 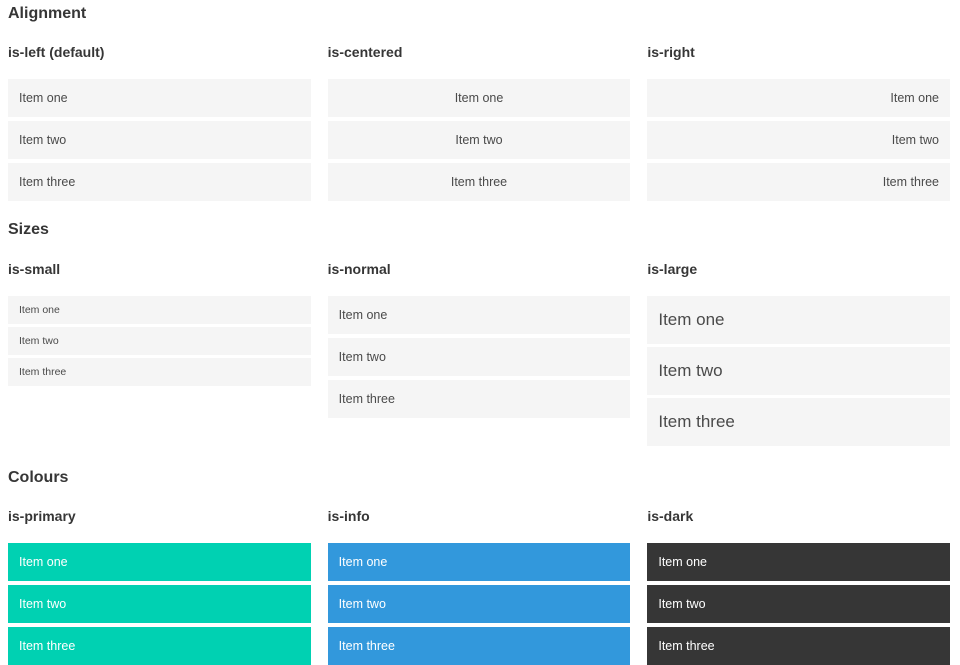 What do you see at coordinates (670, 516) in the screenshot?
I see `variant-label: is-dark` at bounding box center [670, 516].